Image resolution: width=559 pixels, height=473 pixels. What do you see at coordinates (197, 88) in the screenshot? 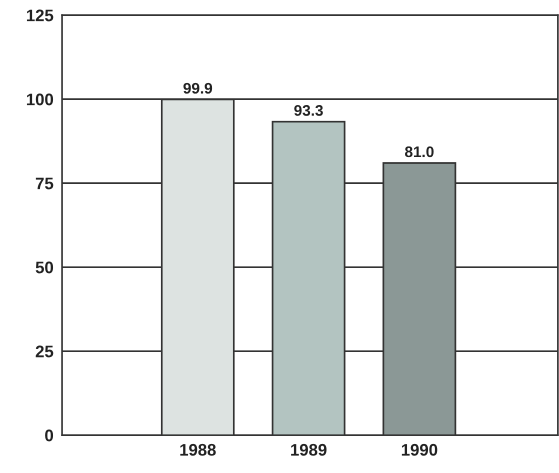
I see `data-label: 99.9` at bounding box center [197, 88].